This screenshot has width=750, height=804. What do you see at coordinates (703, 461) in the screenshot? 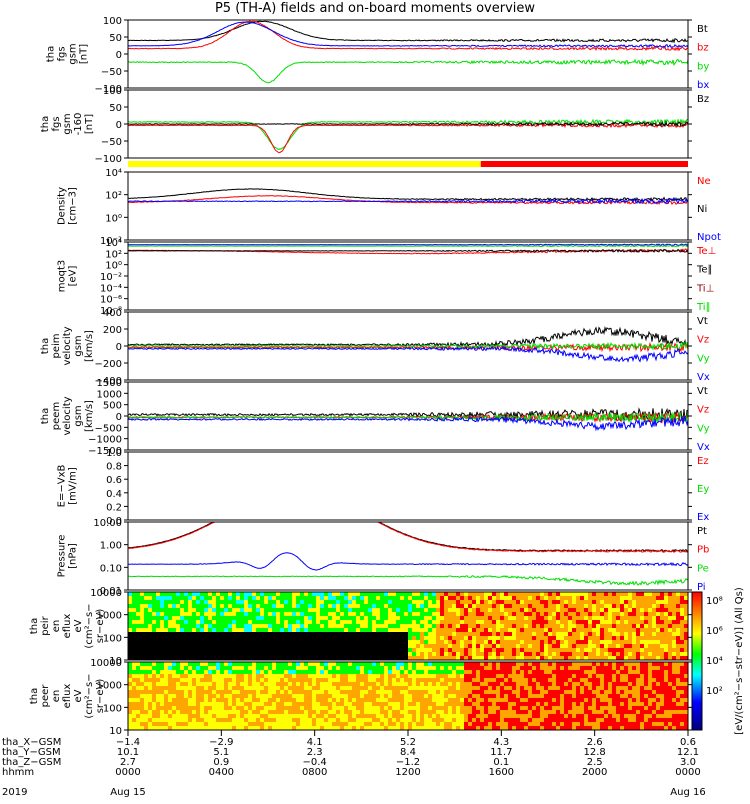
I see `legend-efield: Ez` at bounding box center [703, 461].